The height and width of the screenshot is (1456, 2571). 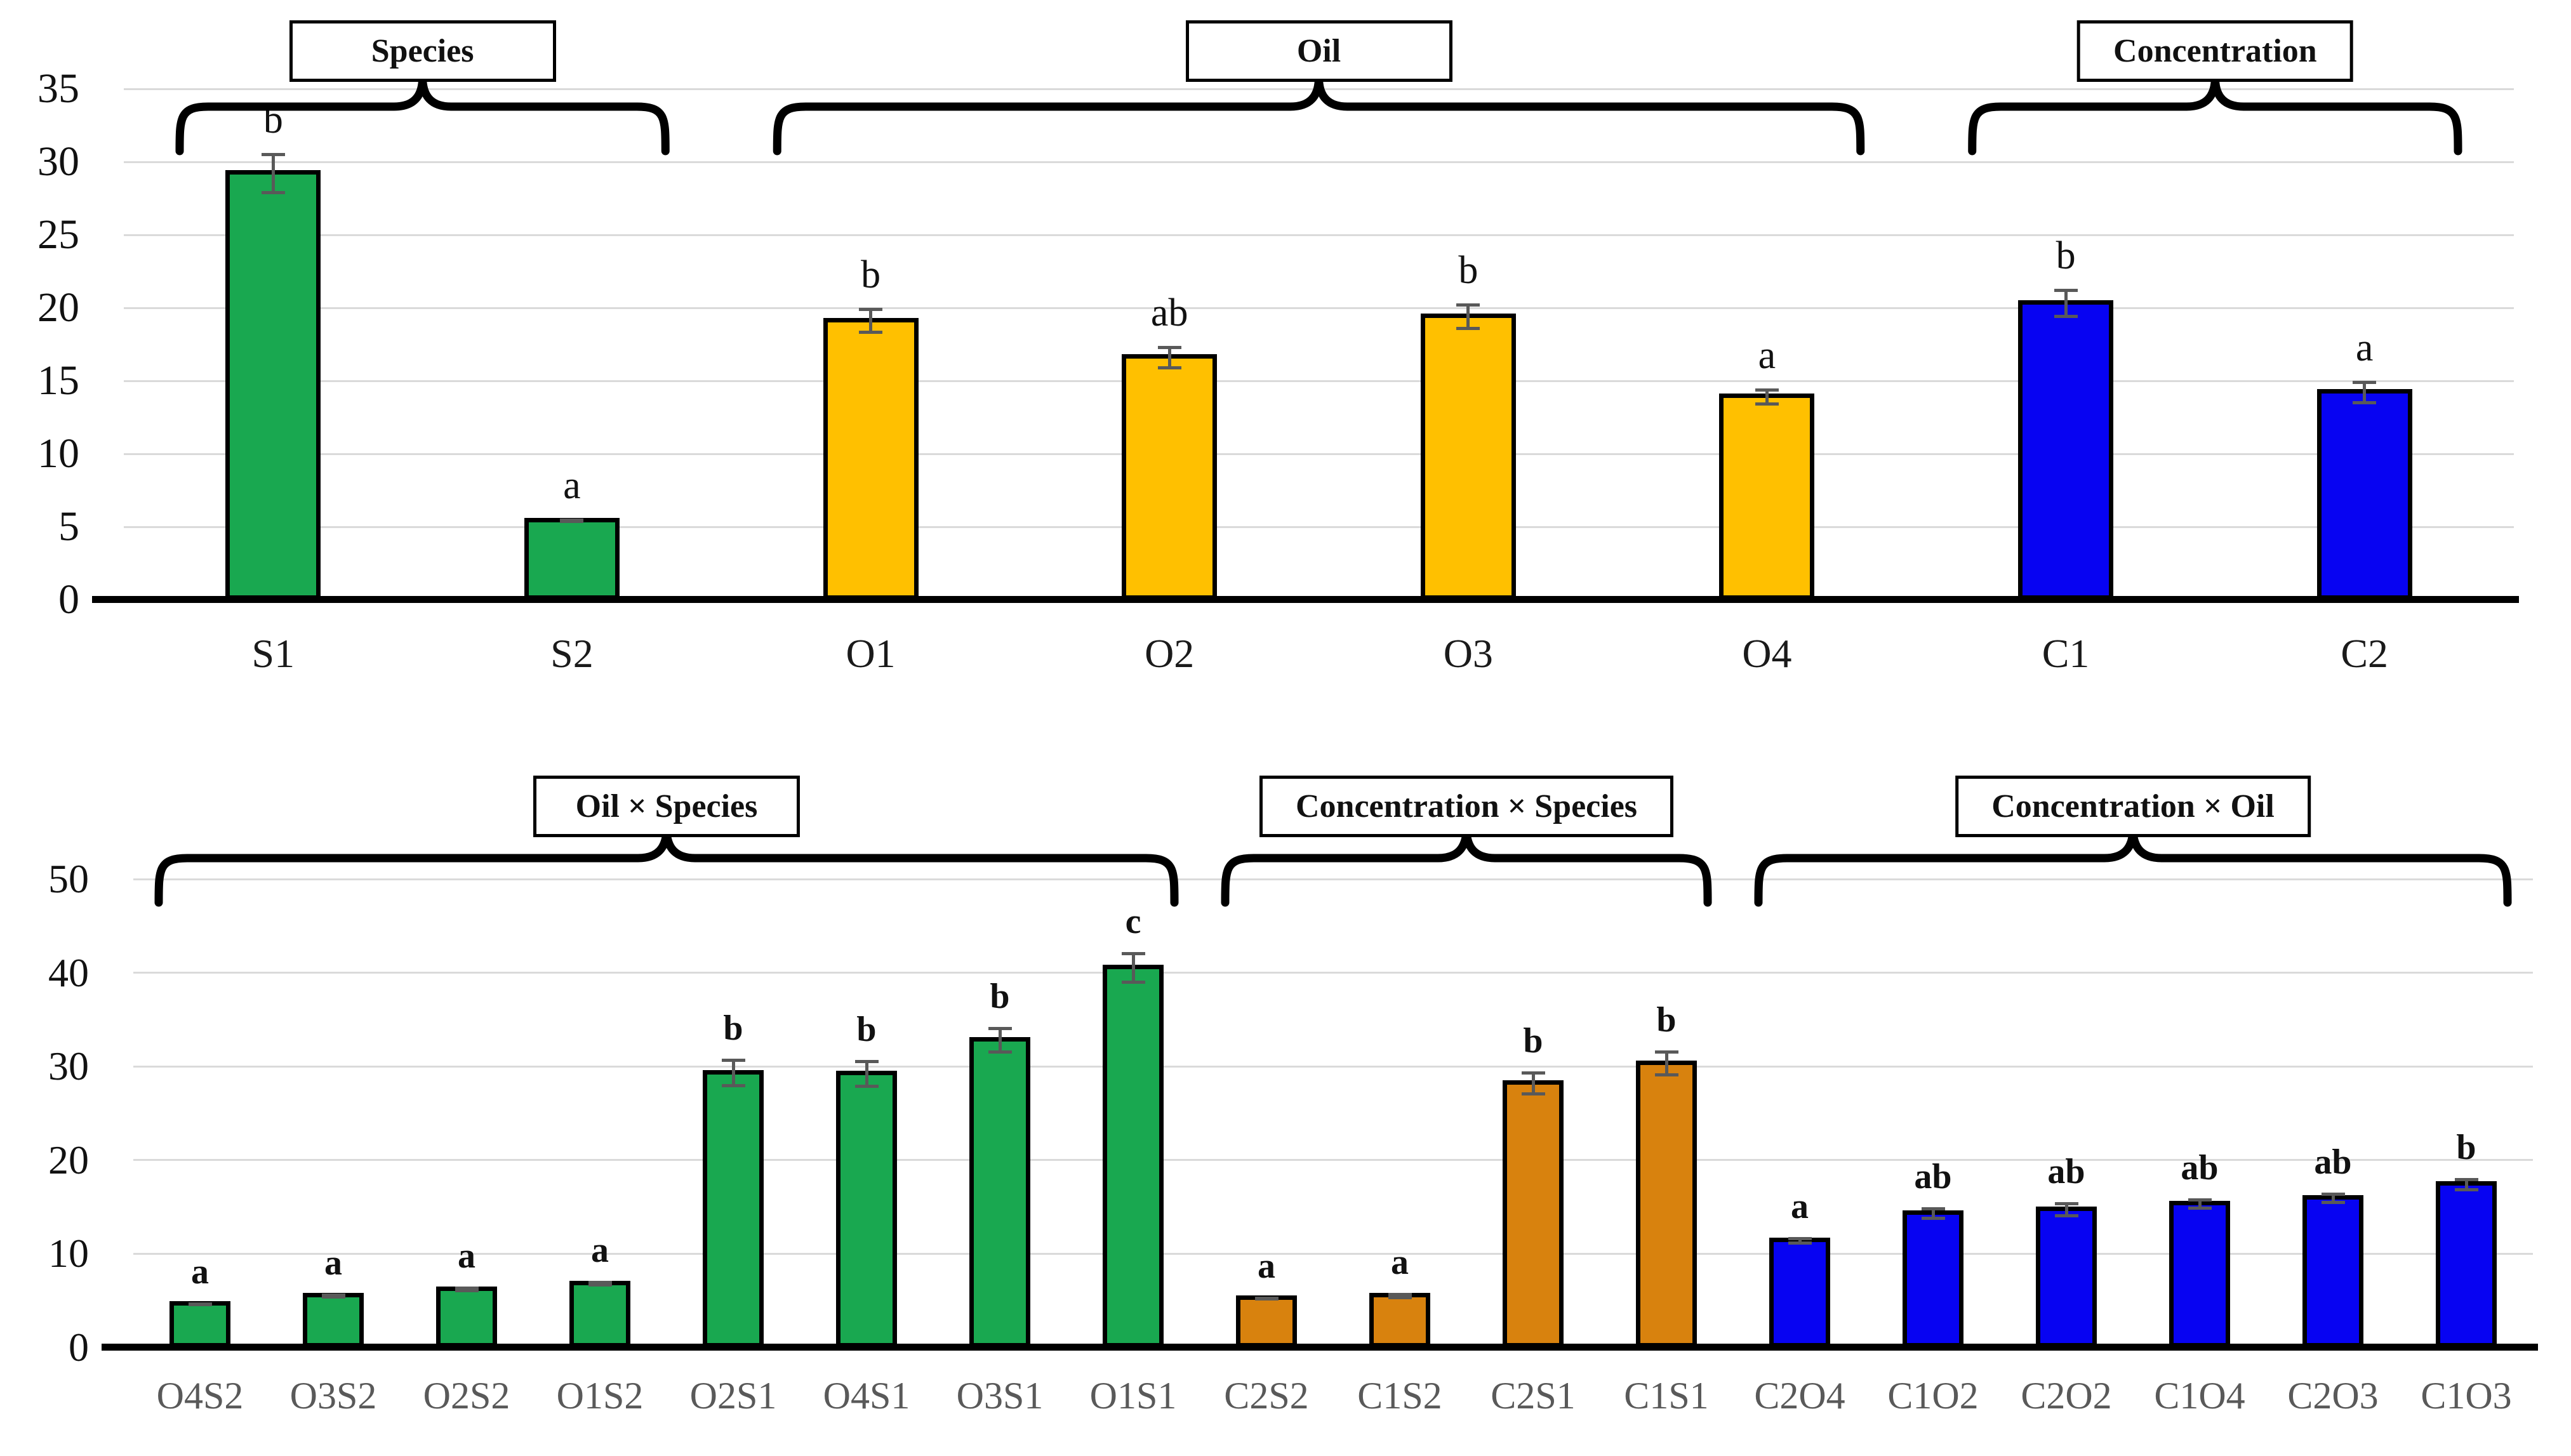 What do you see at coordinates (867, 1396) in the screenshot?
I see `x-axis-label-O4S1: O4S1` at bounding box center [867, 1396].